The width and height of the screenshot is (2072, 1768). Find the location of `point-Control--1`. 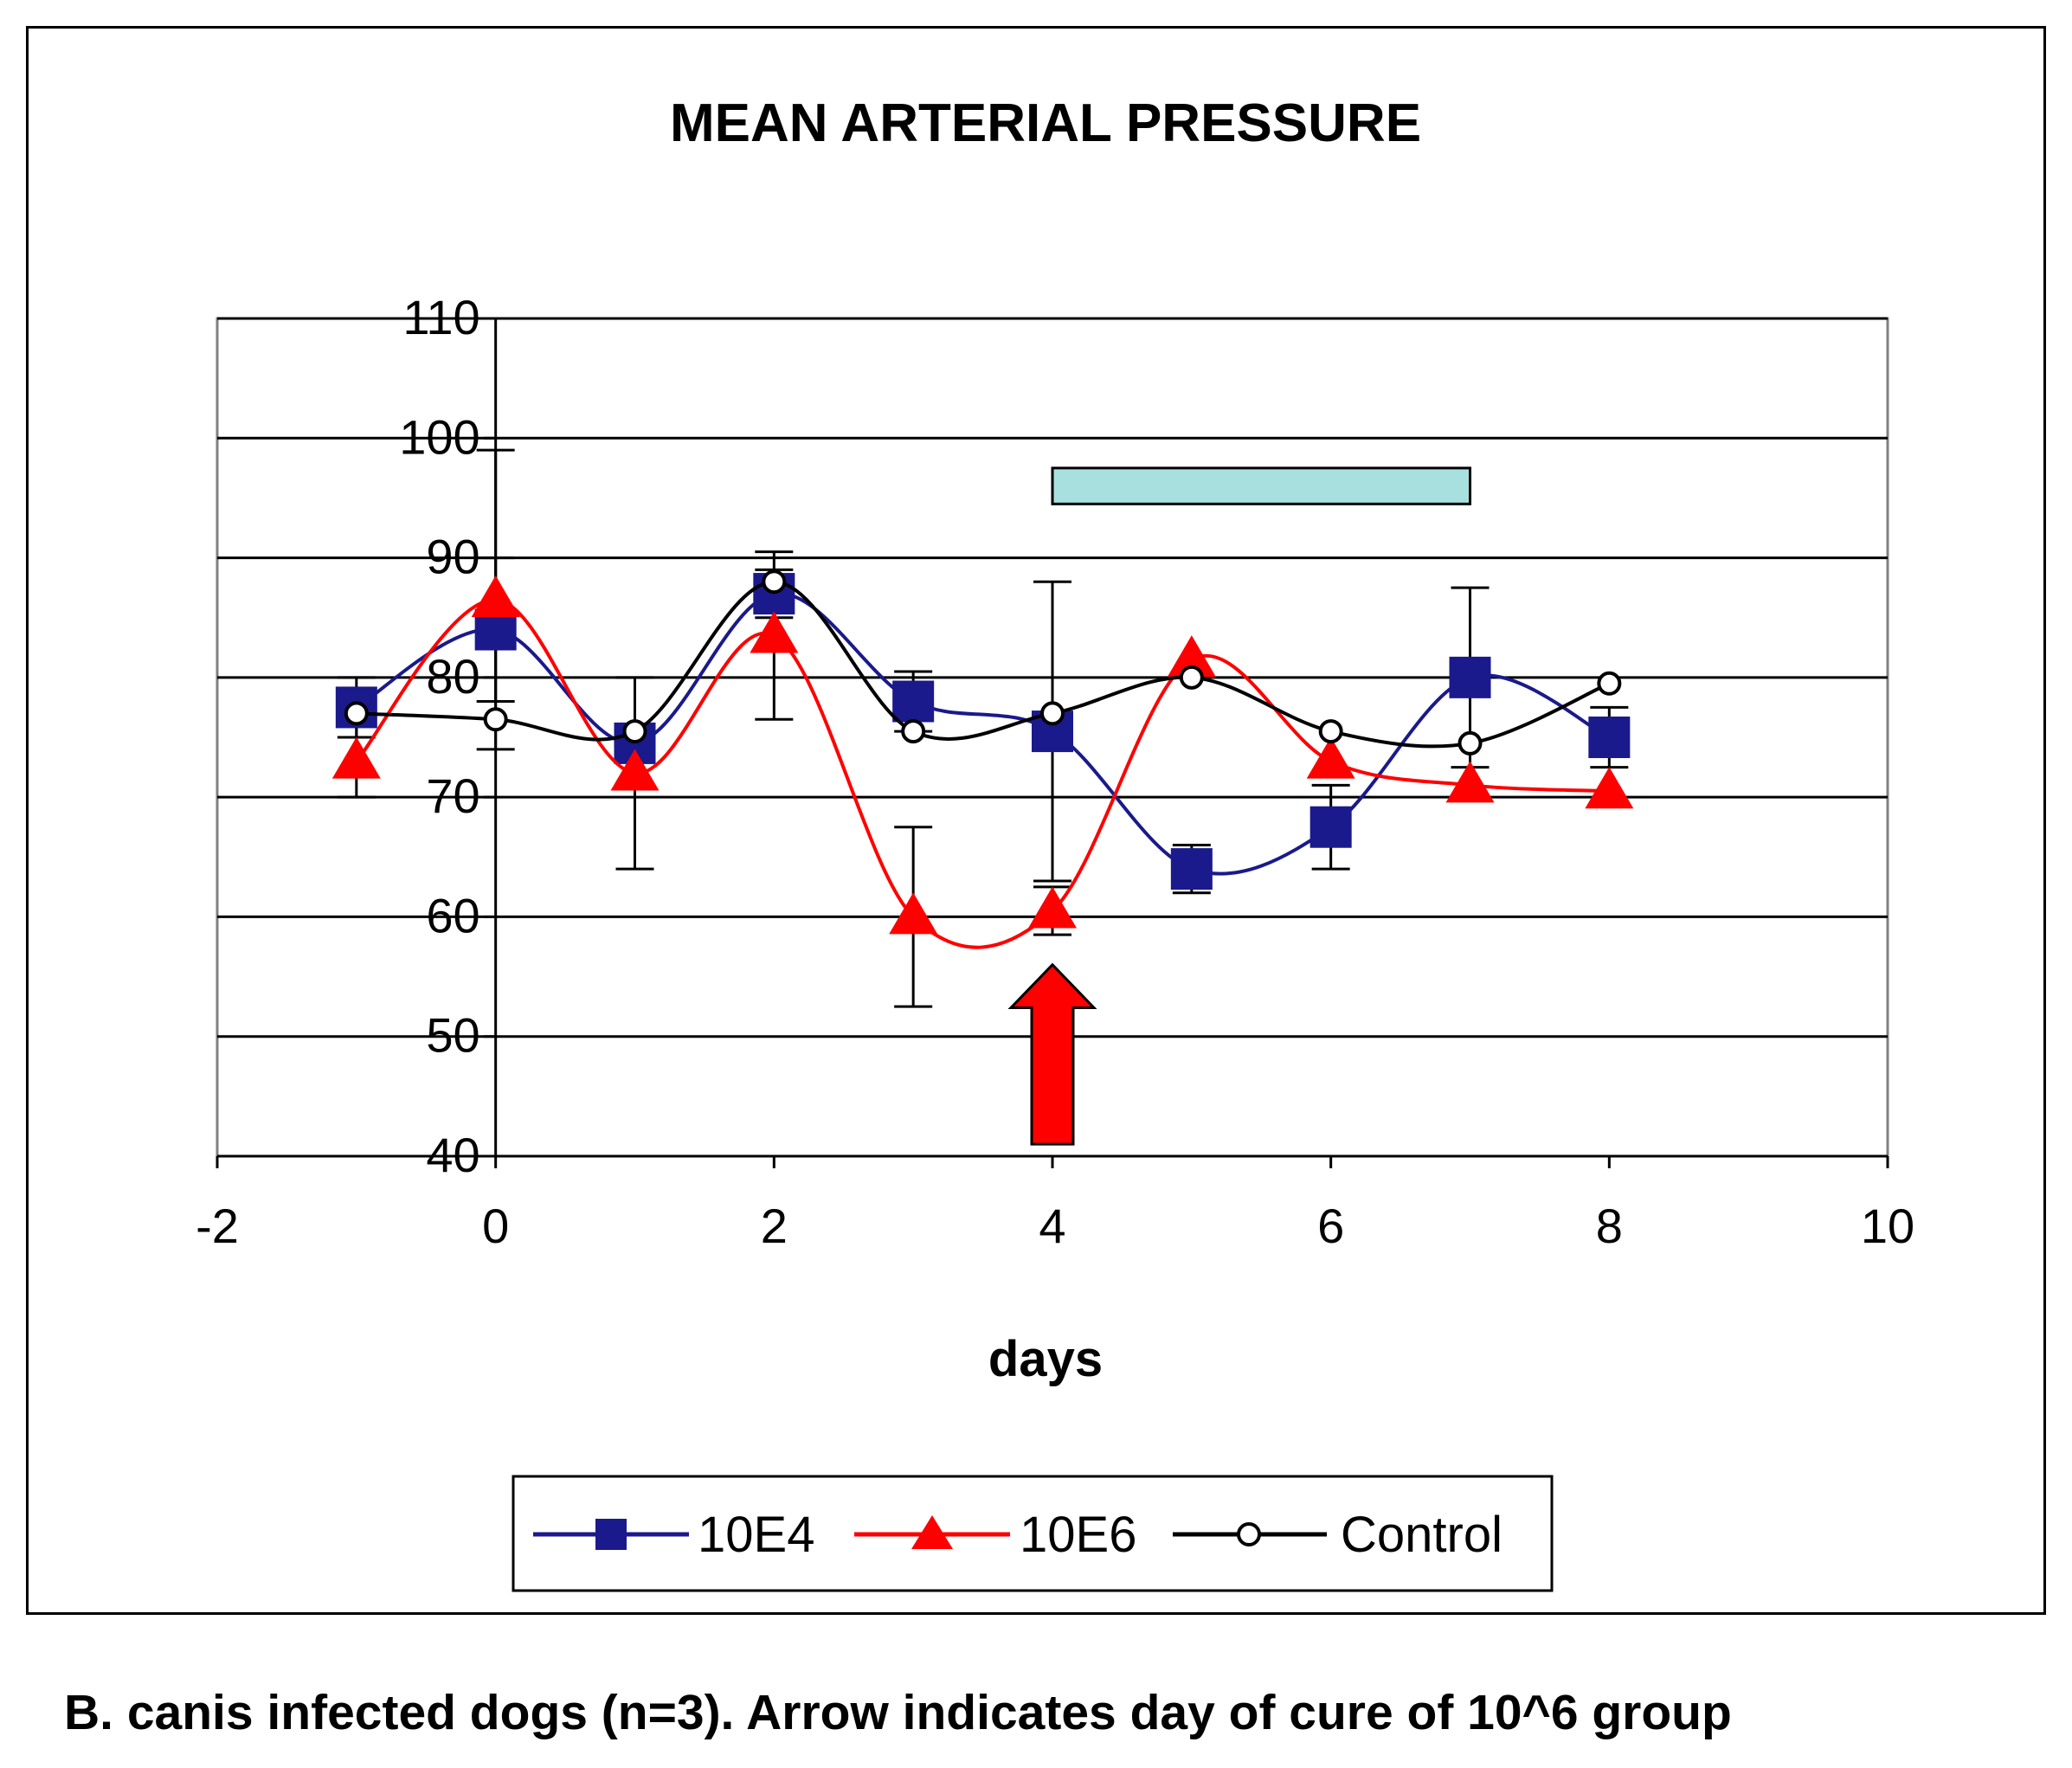

point-Control--1 is located at coordinates (356, 713).